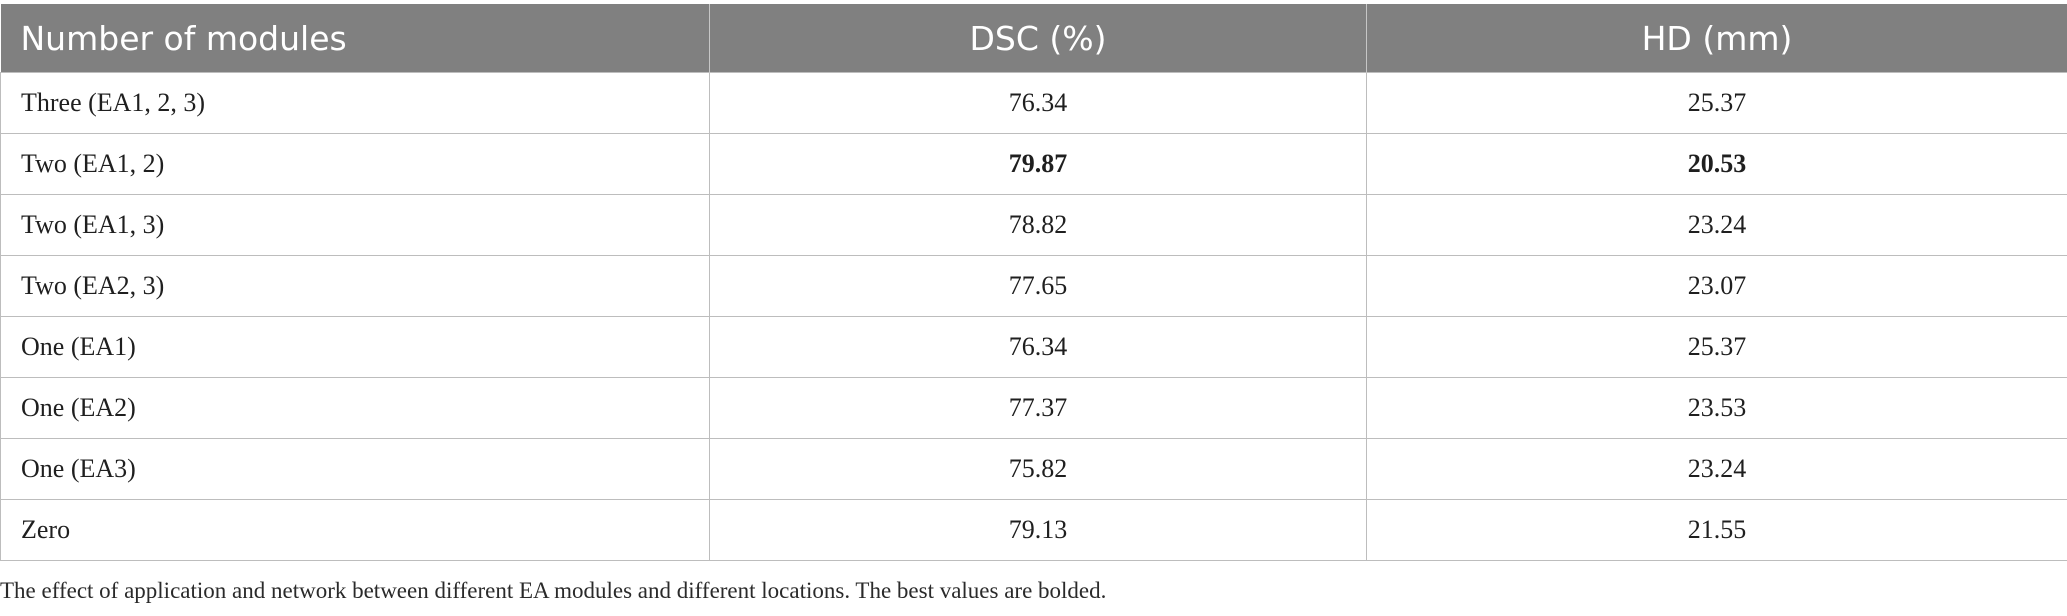 The height and width of the screenshot is (616, 2067). Describe the element at coordinates (355, 347) in the screenshot. I see `row-label-cell: One (EA1)` at that location.